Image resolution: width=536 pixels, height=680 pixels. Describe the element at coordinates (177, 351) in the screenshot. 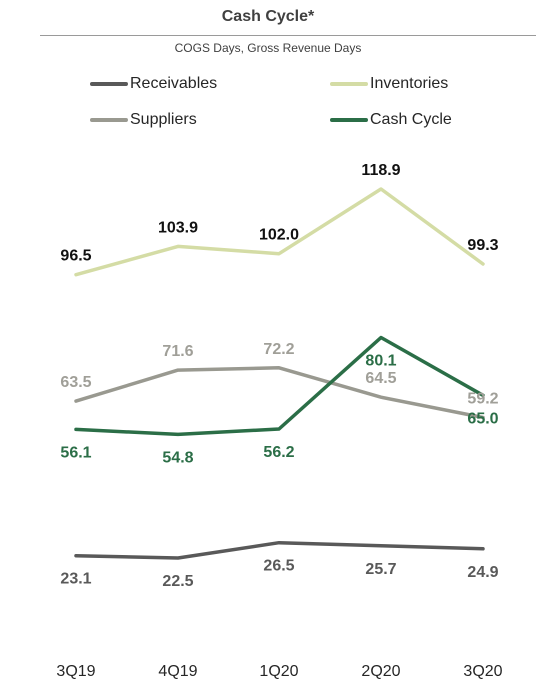

I see `data-label-suppliers-4q19: 71.6` at that location.